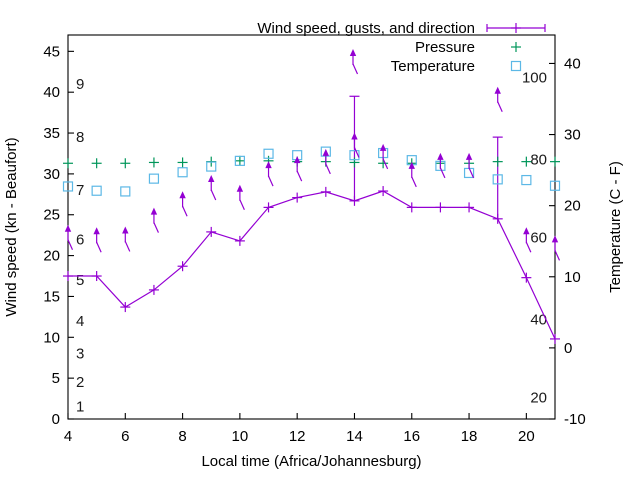 Image resolution: width=640 pixels, height=480 pixels. I want to click on y2-tick-label: 10, so click(572, 277).